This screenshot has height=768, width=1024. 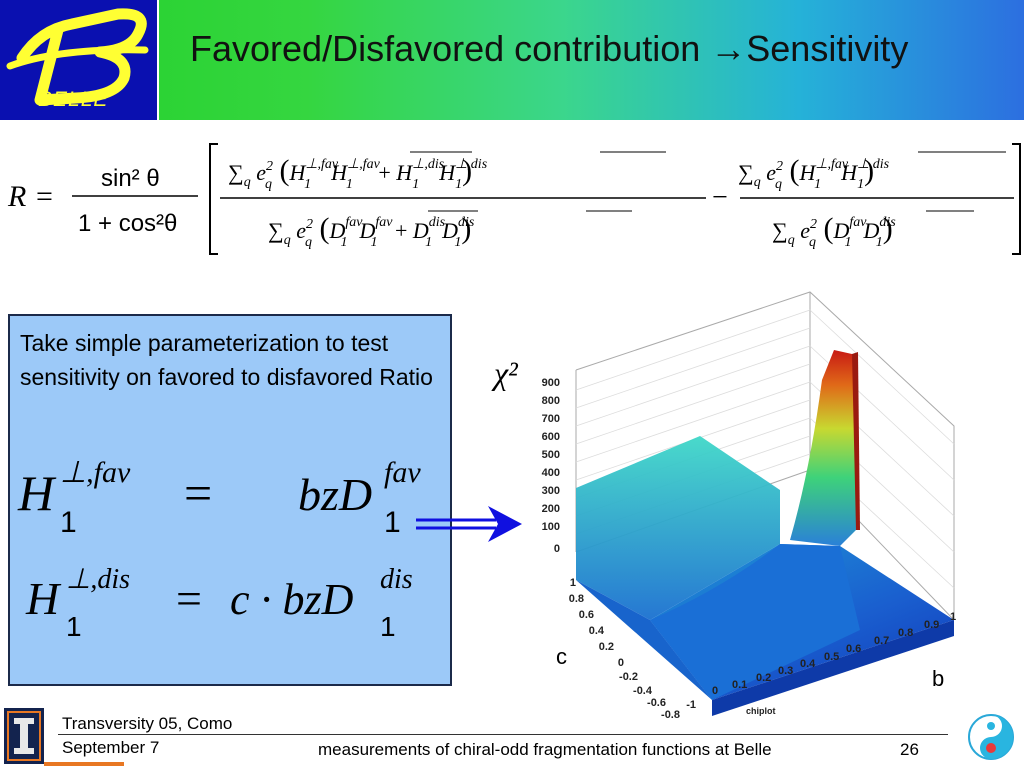 I want to click on z-tick: 200, so click(x=551, y=509).